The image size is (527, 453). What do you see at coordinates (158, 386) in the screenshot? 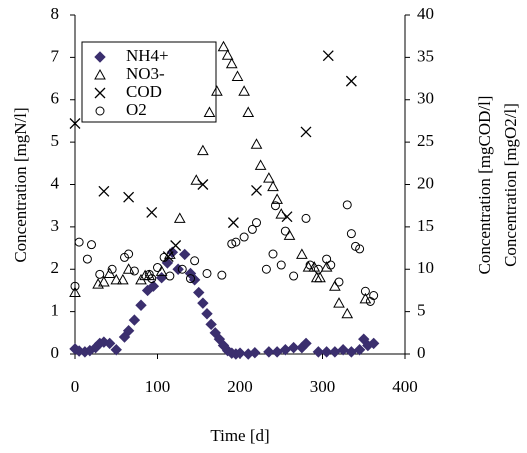
I see `x-tick-label: 100` at bounding box center [158, 386].